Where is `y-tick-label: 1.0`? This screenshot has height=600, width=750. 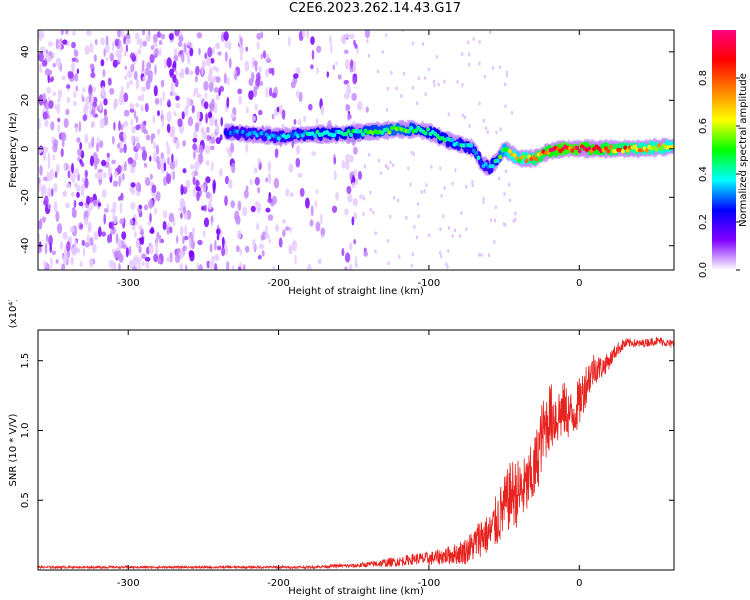
y-tick-label: 1.0 is located at coordinates (25, 431).